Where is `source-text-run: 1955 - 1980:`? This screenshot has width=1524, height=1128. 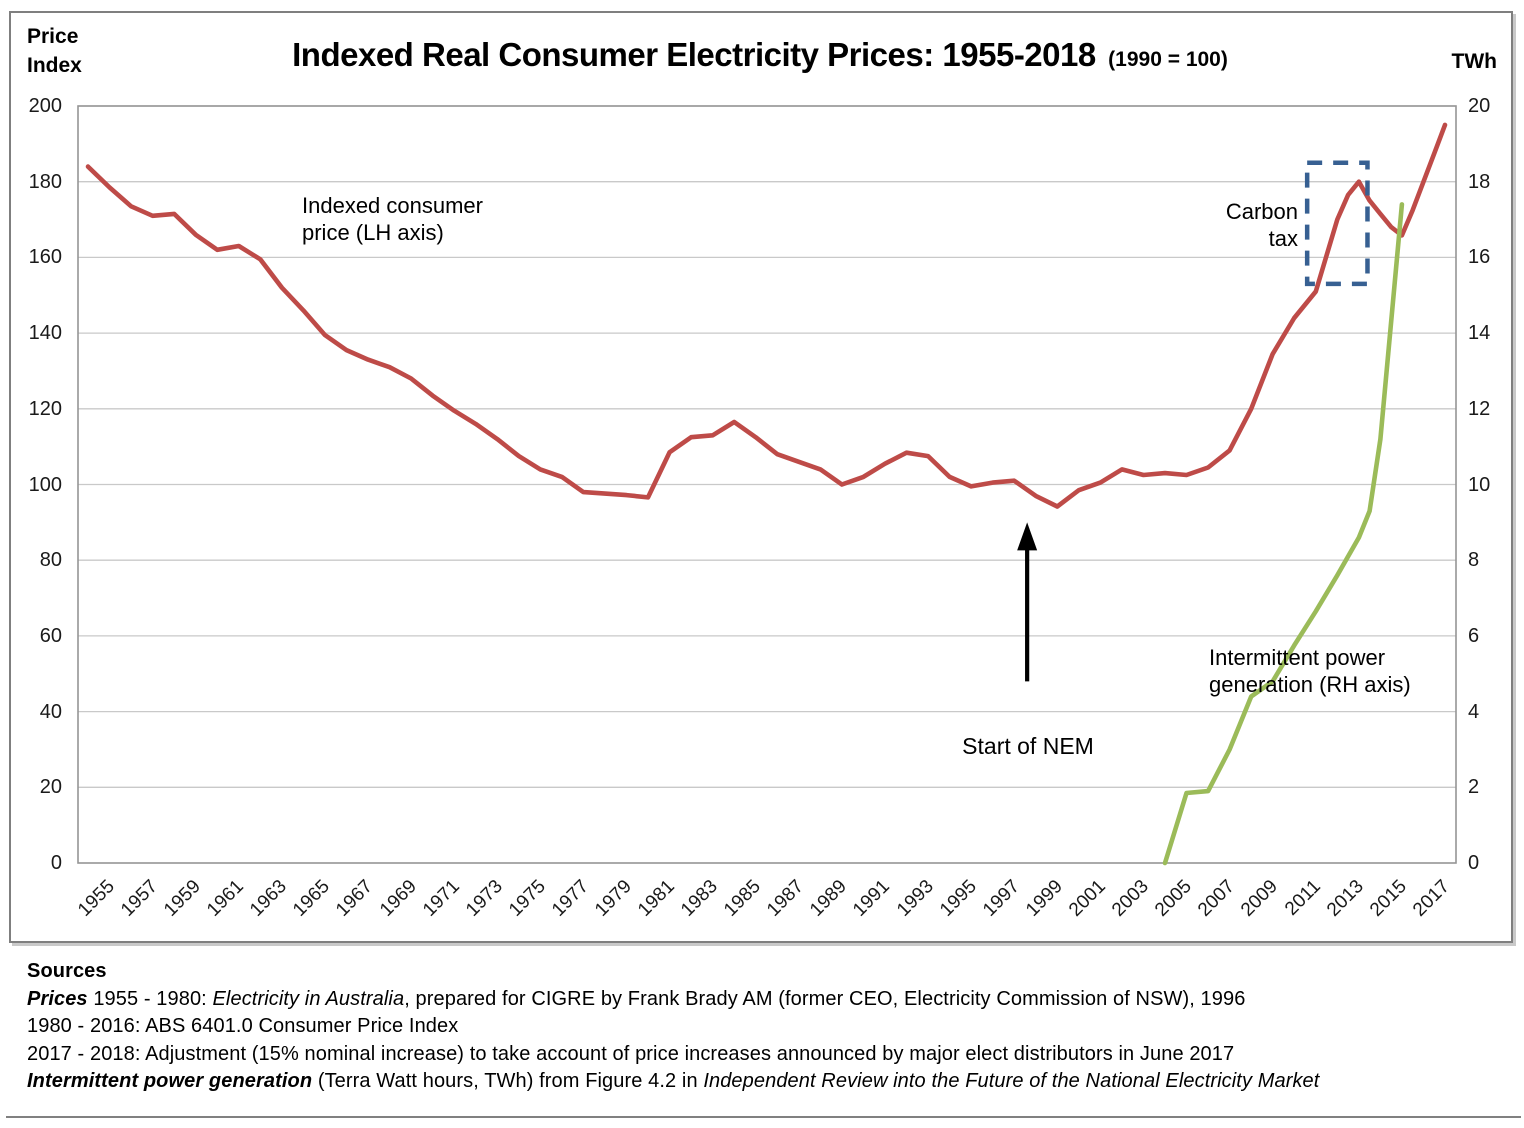
source-text-run: 1955 - 1980: is located at coordinates (150, 998).